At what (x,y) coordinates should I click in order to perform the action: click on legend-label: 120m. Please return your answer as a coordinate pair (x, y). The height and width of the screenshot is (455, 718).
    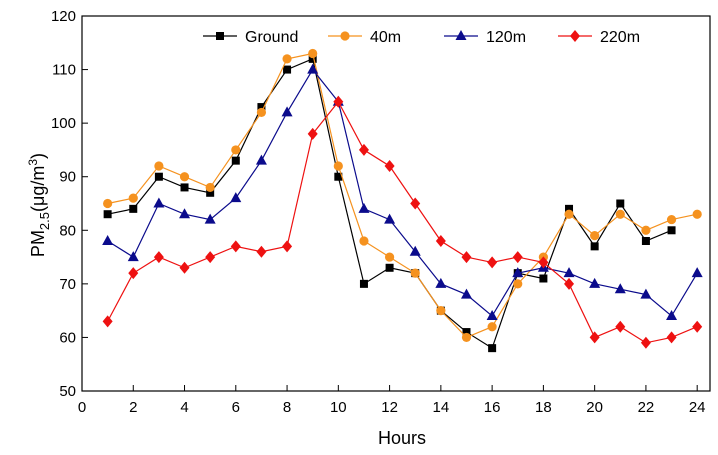
    Looking at the image, I should click on (506, 37).